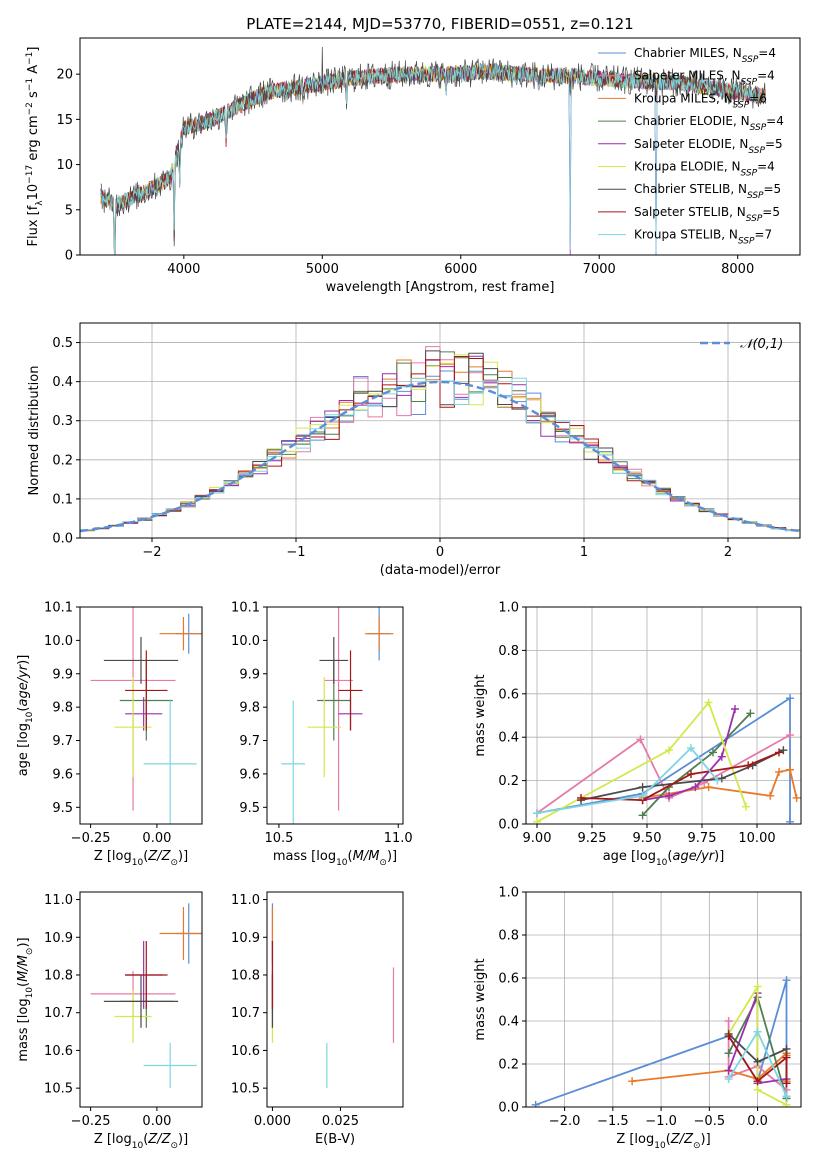 This screenshot has height=1170, width=819. What do you see at coordinates (720, 783) in the screenshot?
I see `weight-line-kroupa_miles` at bounding box center [720, 783].